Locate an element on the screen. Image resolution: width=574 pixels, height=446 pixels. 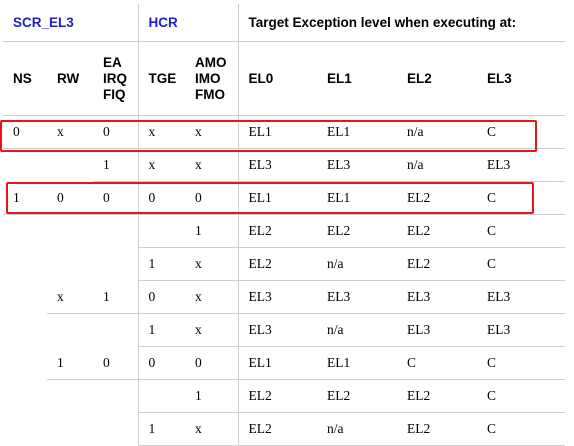
cell-ns: 0 is located at coordinates (25, 132).